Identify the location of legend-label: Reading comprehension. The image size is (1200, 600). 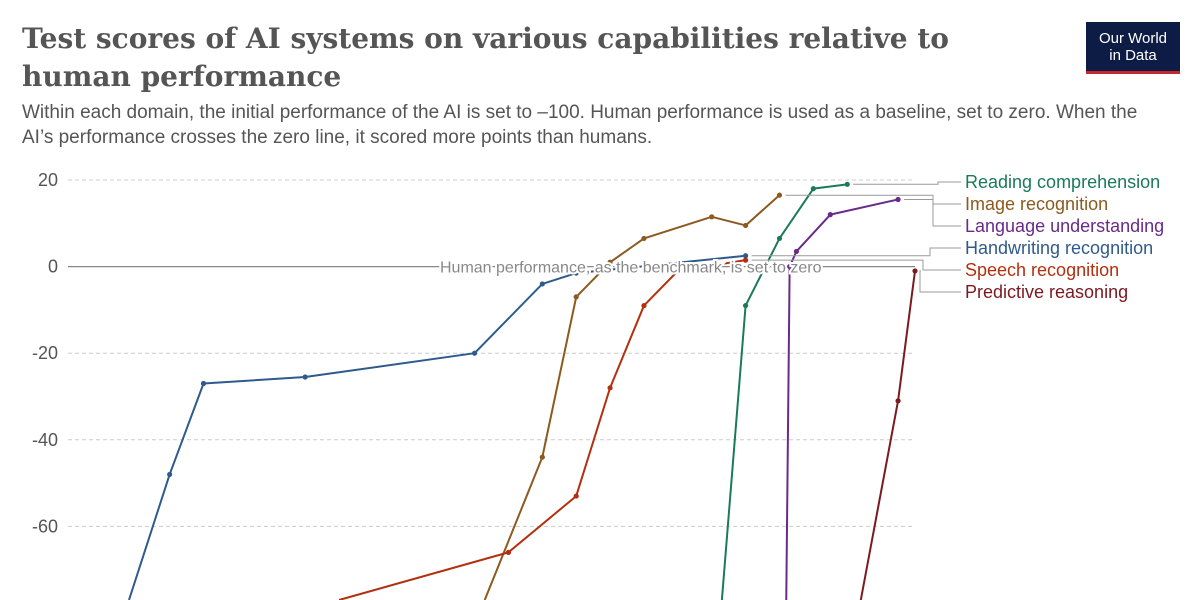
(1062, 182).